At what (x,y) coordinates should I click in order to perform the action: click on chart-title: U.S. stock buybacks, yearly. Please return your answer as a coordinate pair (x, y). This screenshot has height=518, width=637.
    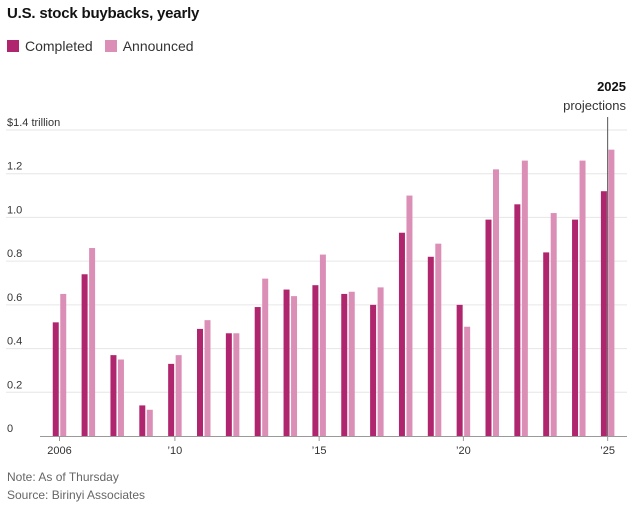
    Looking at the image, I should click on (103, 13).